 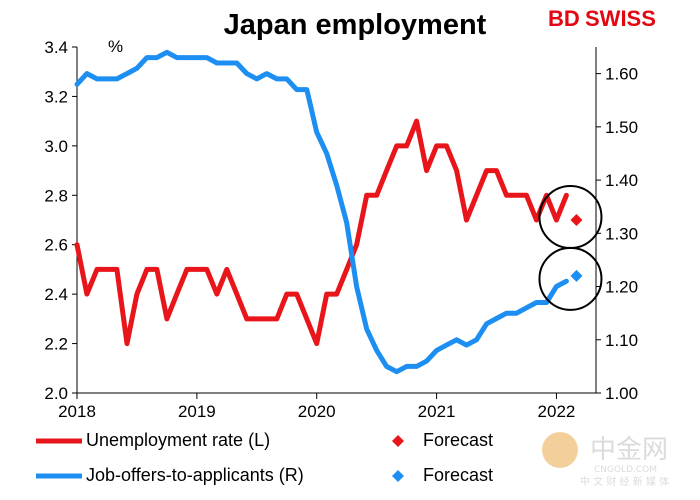 What do you see at coordinates (56, 245) in the screenshot?
I see `left-tick-label: 2.6` at bounding box center [56, 245].